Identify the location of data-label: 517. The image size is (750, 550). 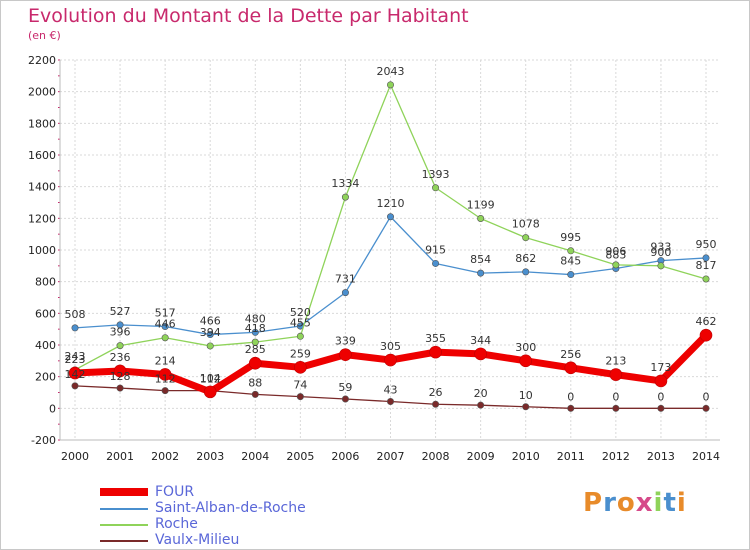
(165, 312).